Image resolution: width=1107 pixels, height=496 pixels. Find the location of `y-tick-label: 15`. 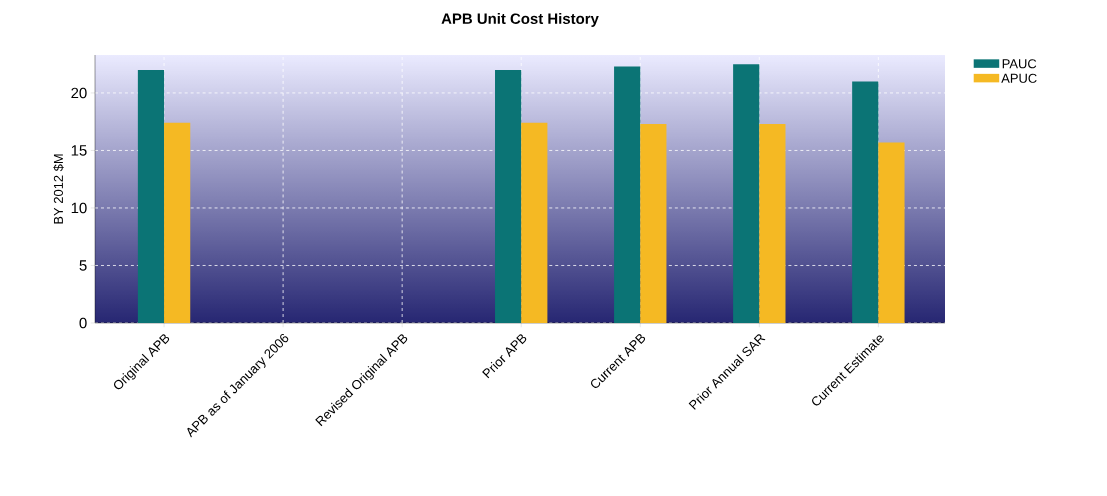

y-tick-label: 15 is located at coordinates (79, 150).